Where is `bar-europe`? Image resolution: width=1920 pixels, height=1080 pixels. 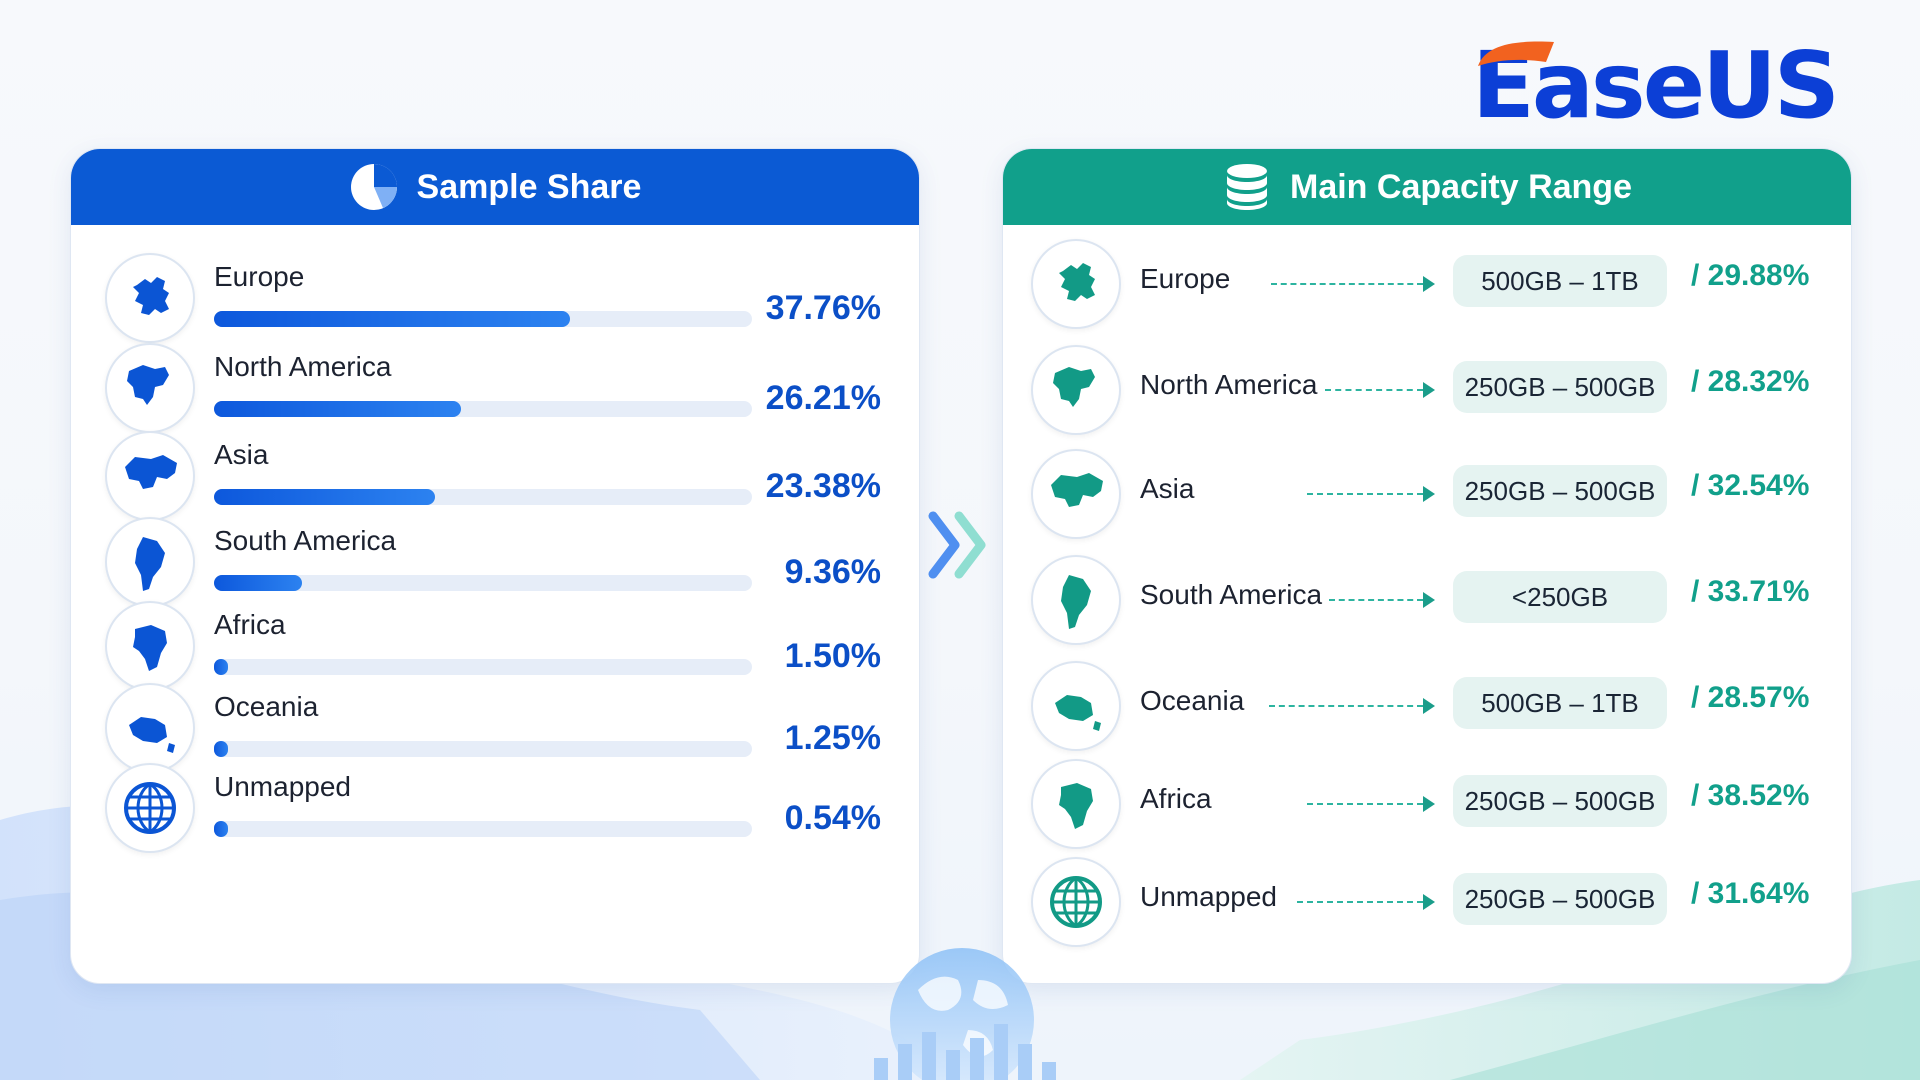 bar-europe is located at coordinates (392, 319).